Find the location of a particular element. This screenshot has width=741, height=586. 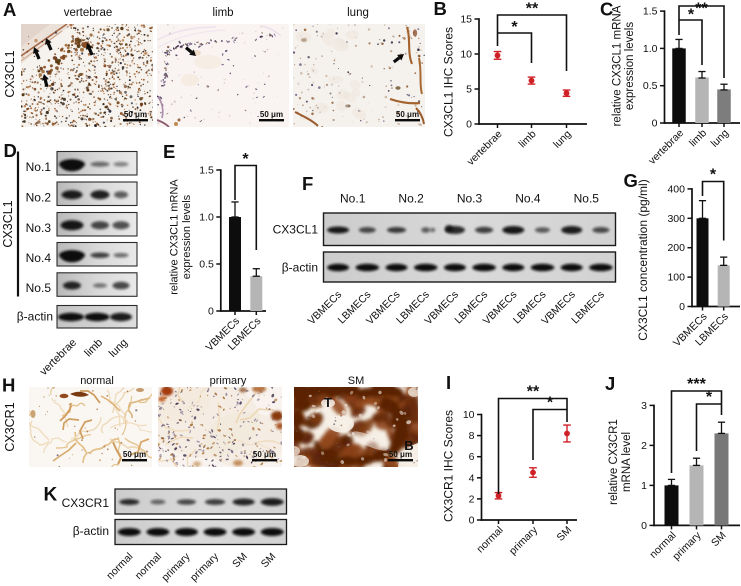

svg-text: CX3CR1 IHC Scores is located at coordinates (449, 466).